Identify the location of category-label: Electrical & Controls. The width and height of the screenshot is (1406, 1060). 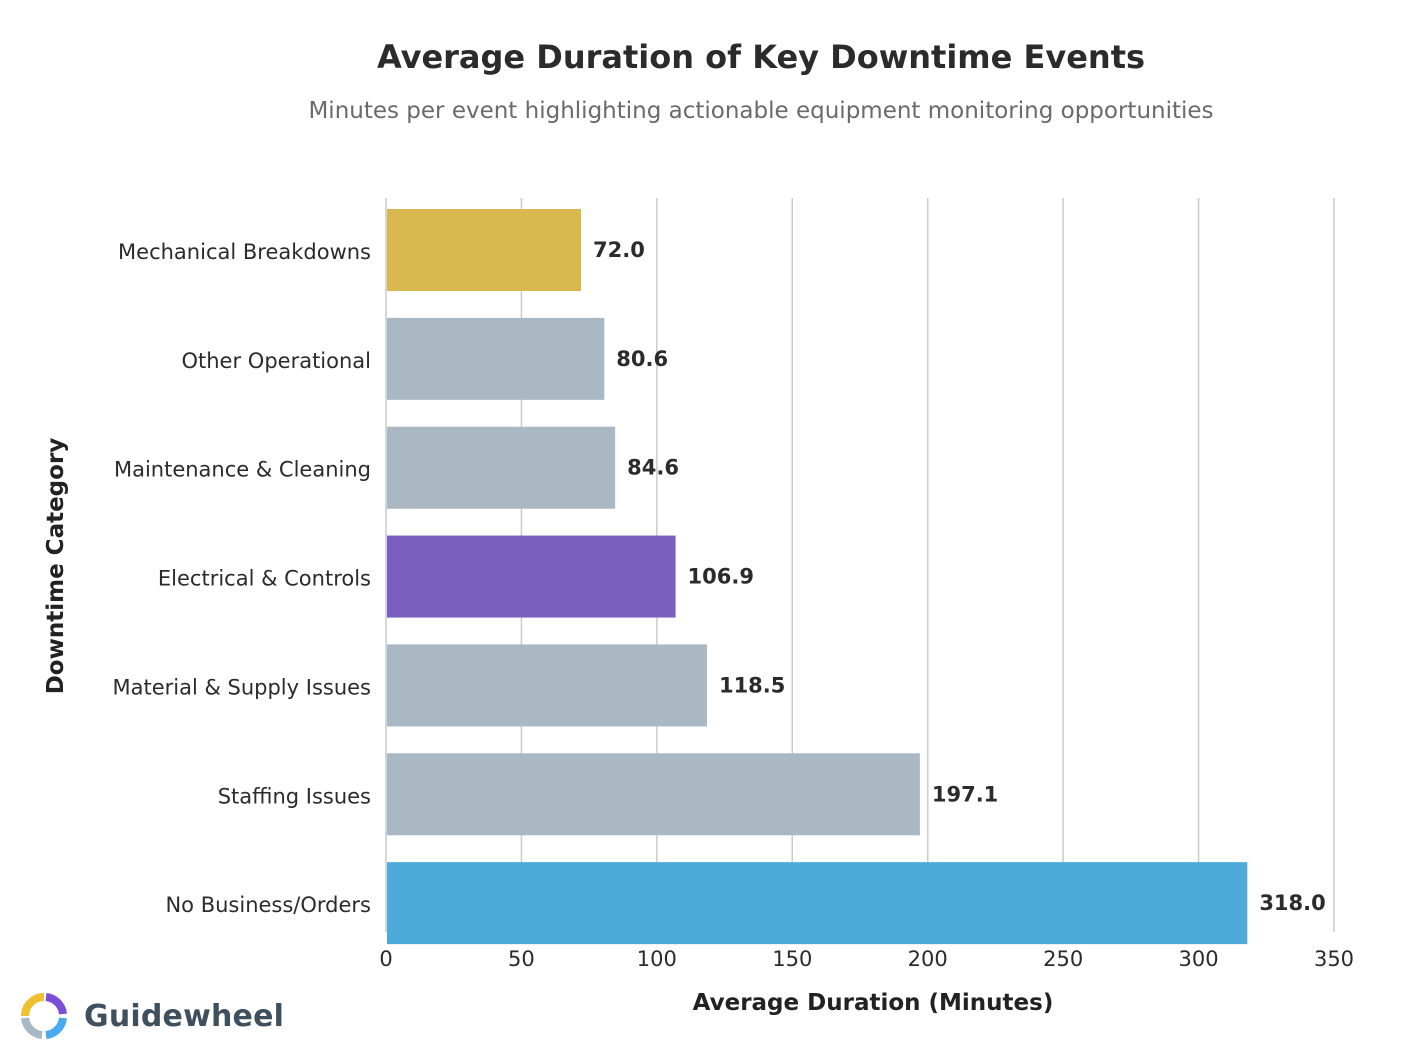
(264, 579).